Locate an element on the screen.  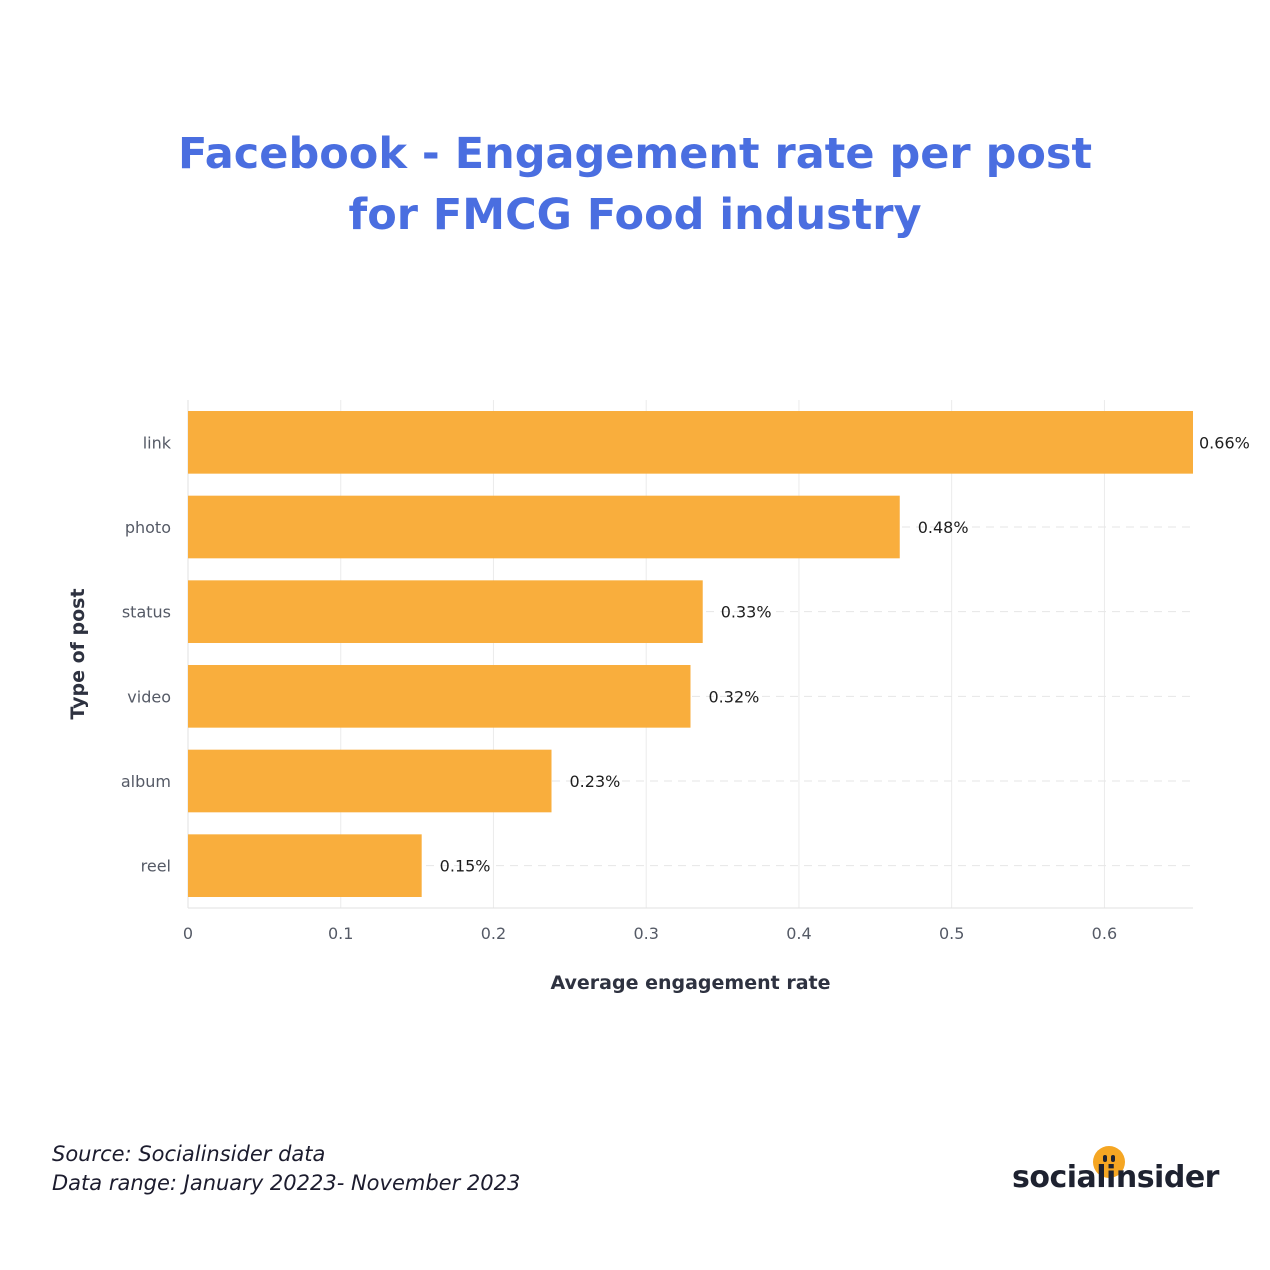
data-label: 0.66% is located at coordinates (1224, 442).